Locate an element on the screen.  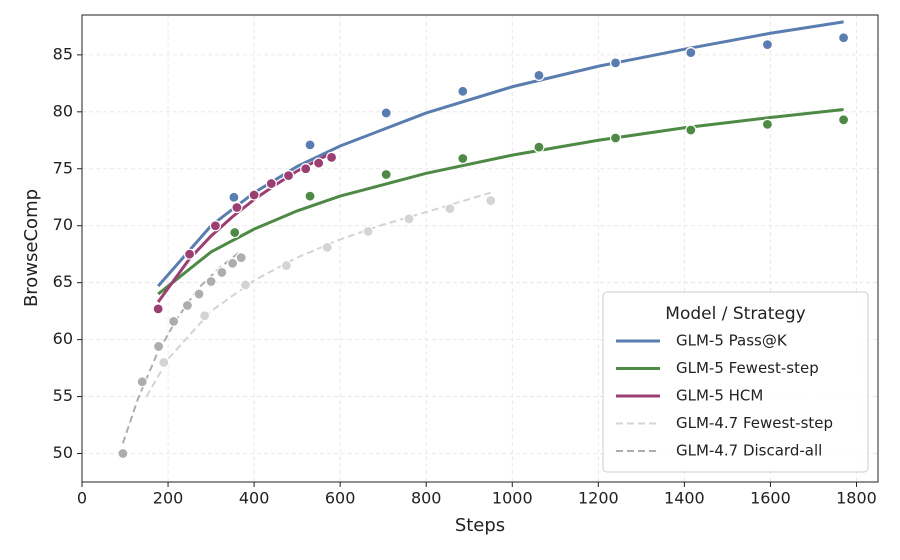
legend-box is located at coordinates (735, 382).